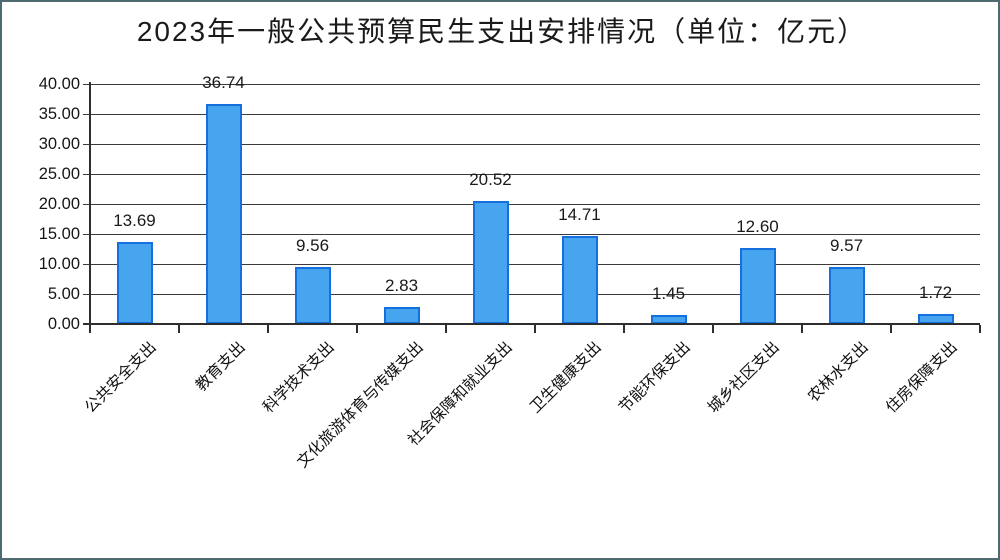 This screenshot has height=560, width=1000. What do you see at coordinates (460, 394) in the screenshot?
I see `category-label: 社会保障和就业支出` at bounding box center [460, 394].